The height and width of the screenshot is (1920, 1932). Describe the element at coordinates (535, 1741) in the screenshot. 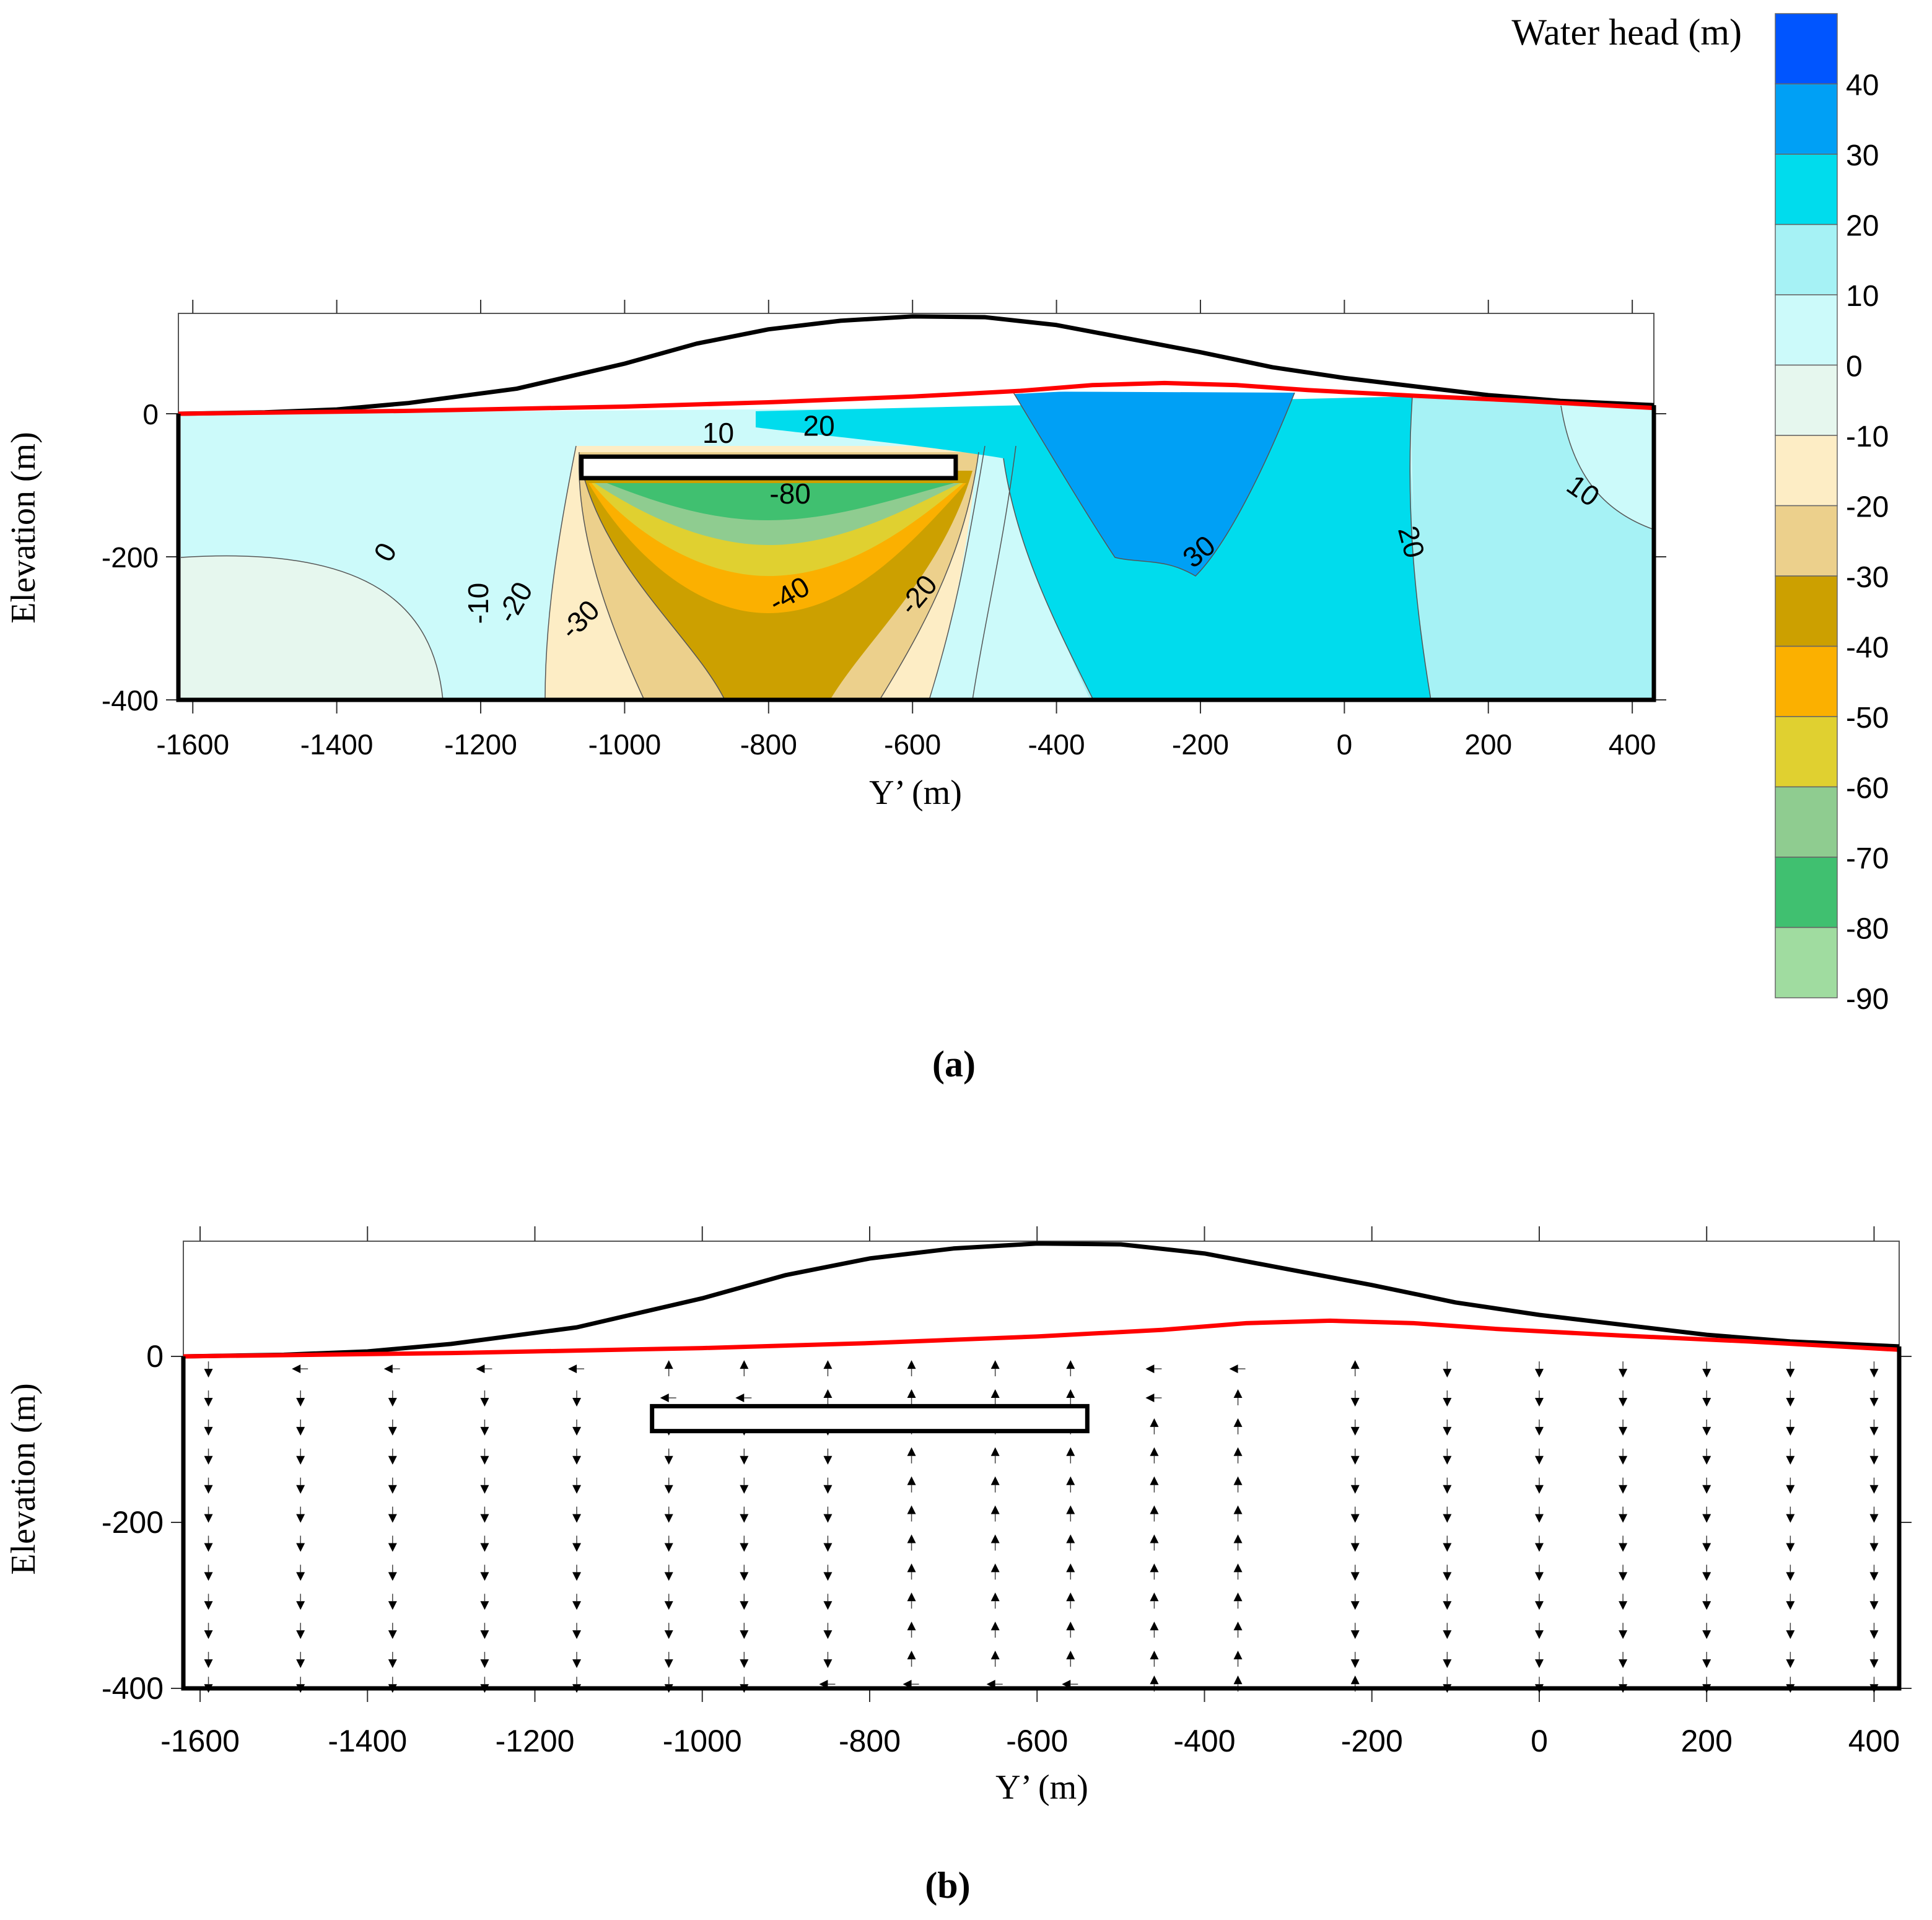

I see `x-tick-label: -1200` at that location.